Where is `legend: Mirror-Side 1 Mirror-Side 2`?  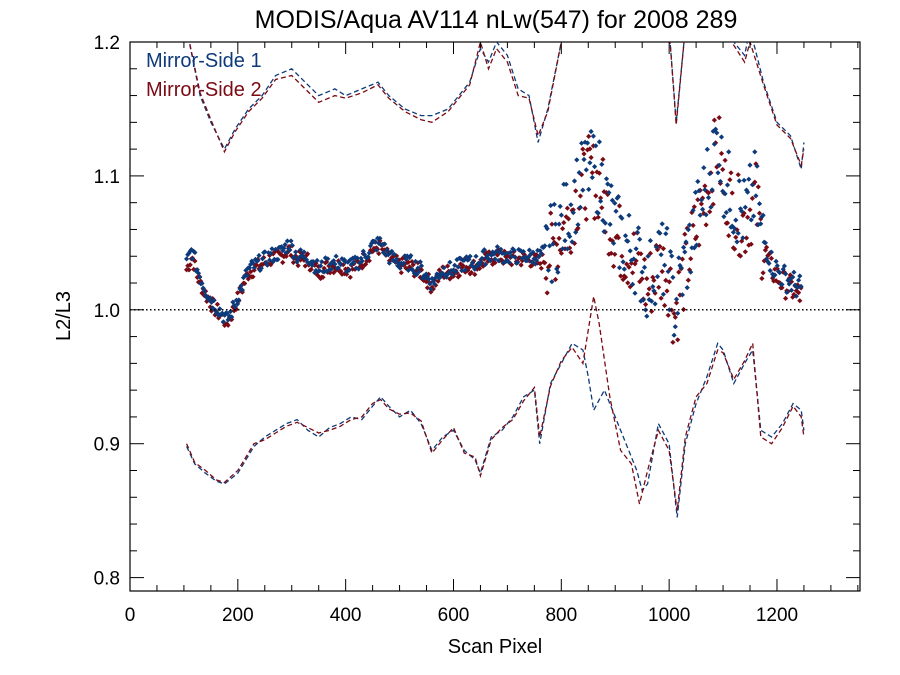 legend: Mirror-Side 1 Mirror-Side 2 is located at coordinates (204, 75).